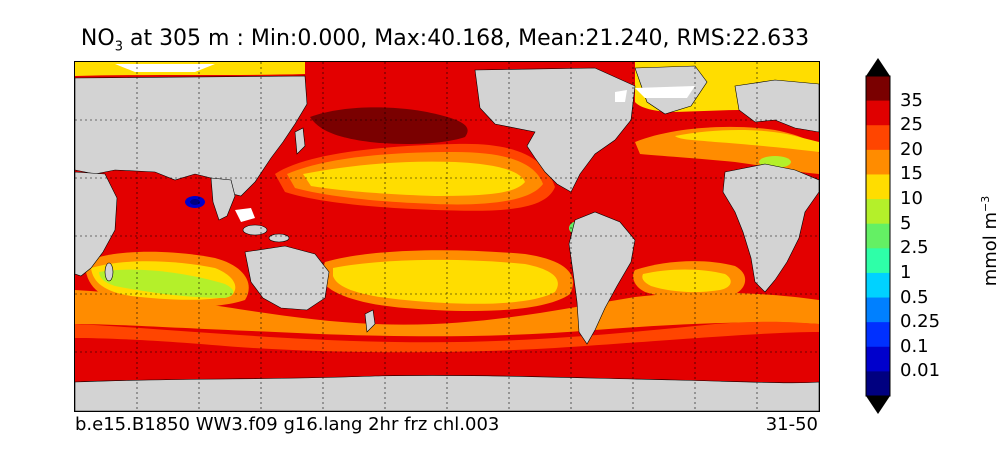 This screenshot has width=1008, height=466. Describe the element at coordinates (878, 67) in the screenshot. I see `colorbar-top-extend` at that location.